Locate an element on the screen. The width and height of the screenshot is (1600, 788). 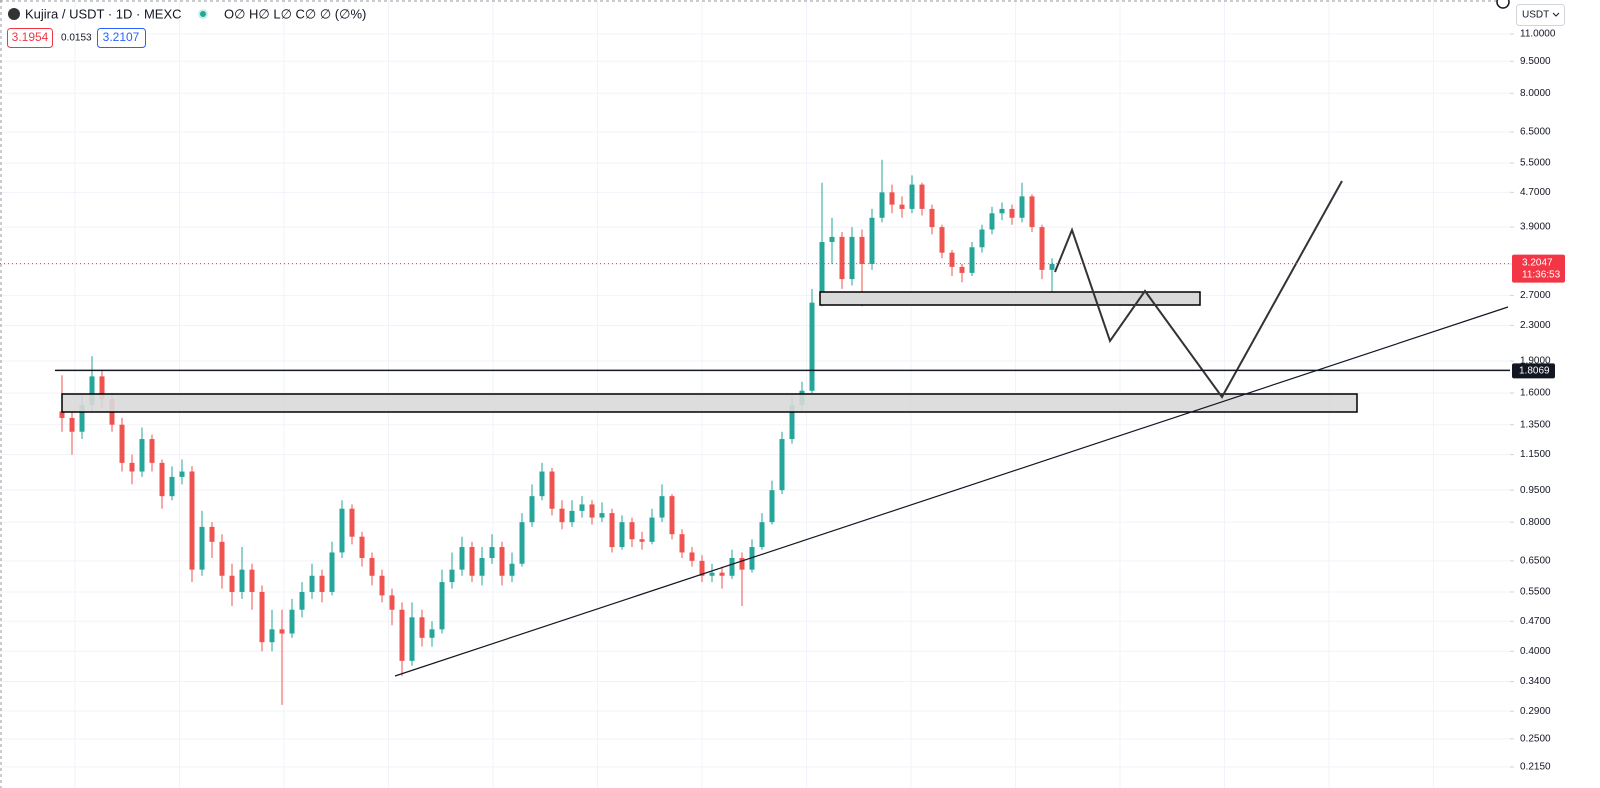
y-tick-label: 0.4000 is located at coordinates (1535, 651).